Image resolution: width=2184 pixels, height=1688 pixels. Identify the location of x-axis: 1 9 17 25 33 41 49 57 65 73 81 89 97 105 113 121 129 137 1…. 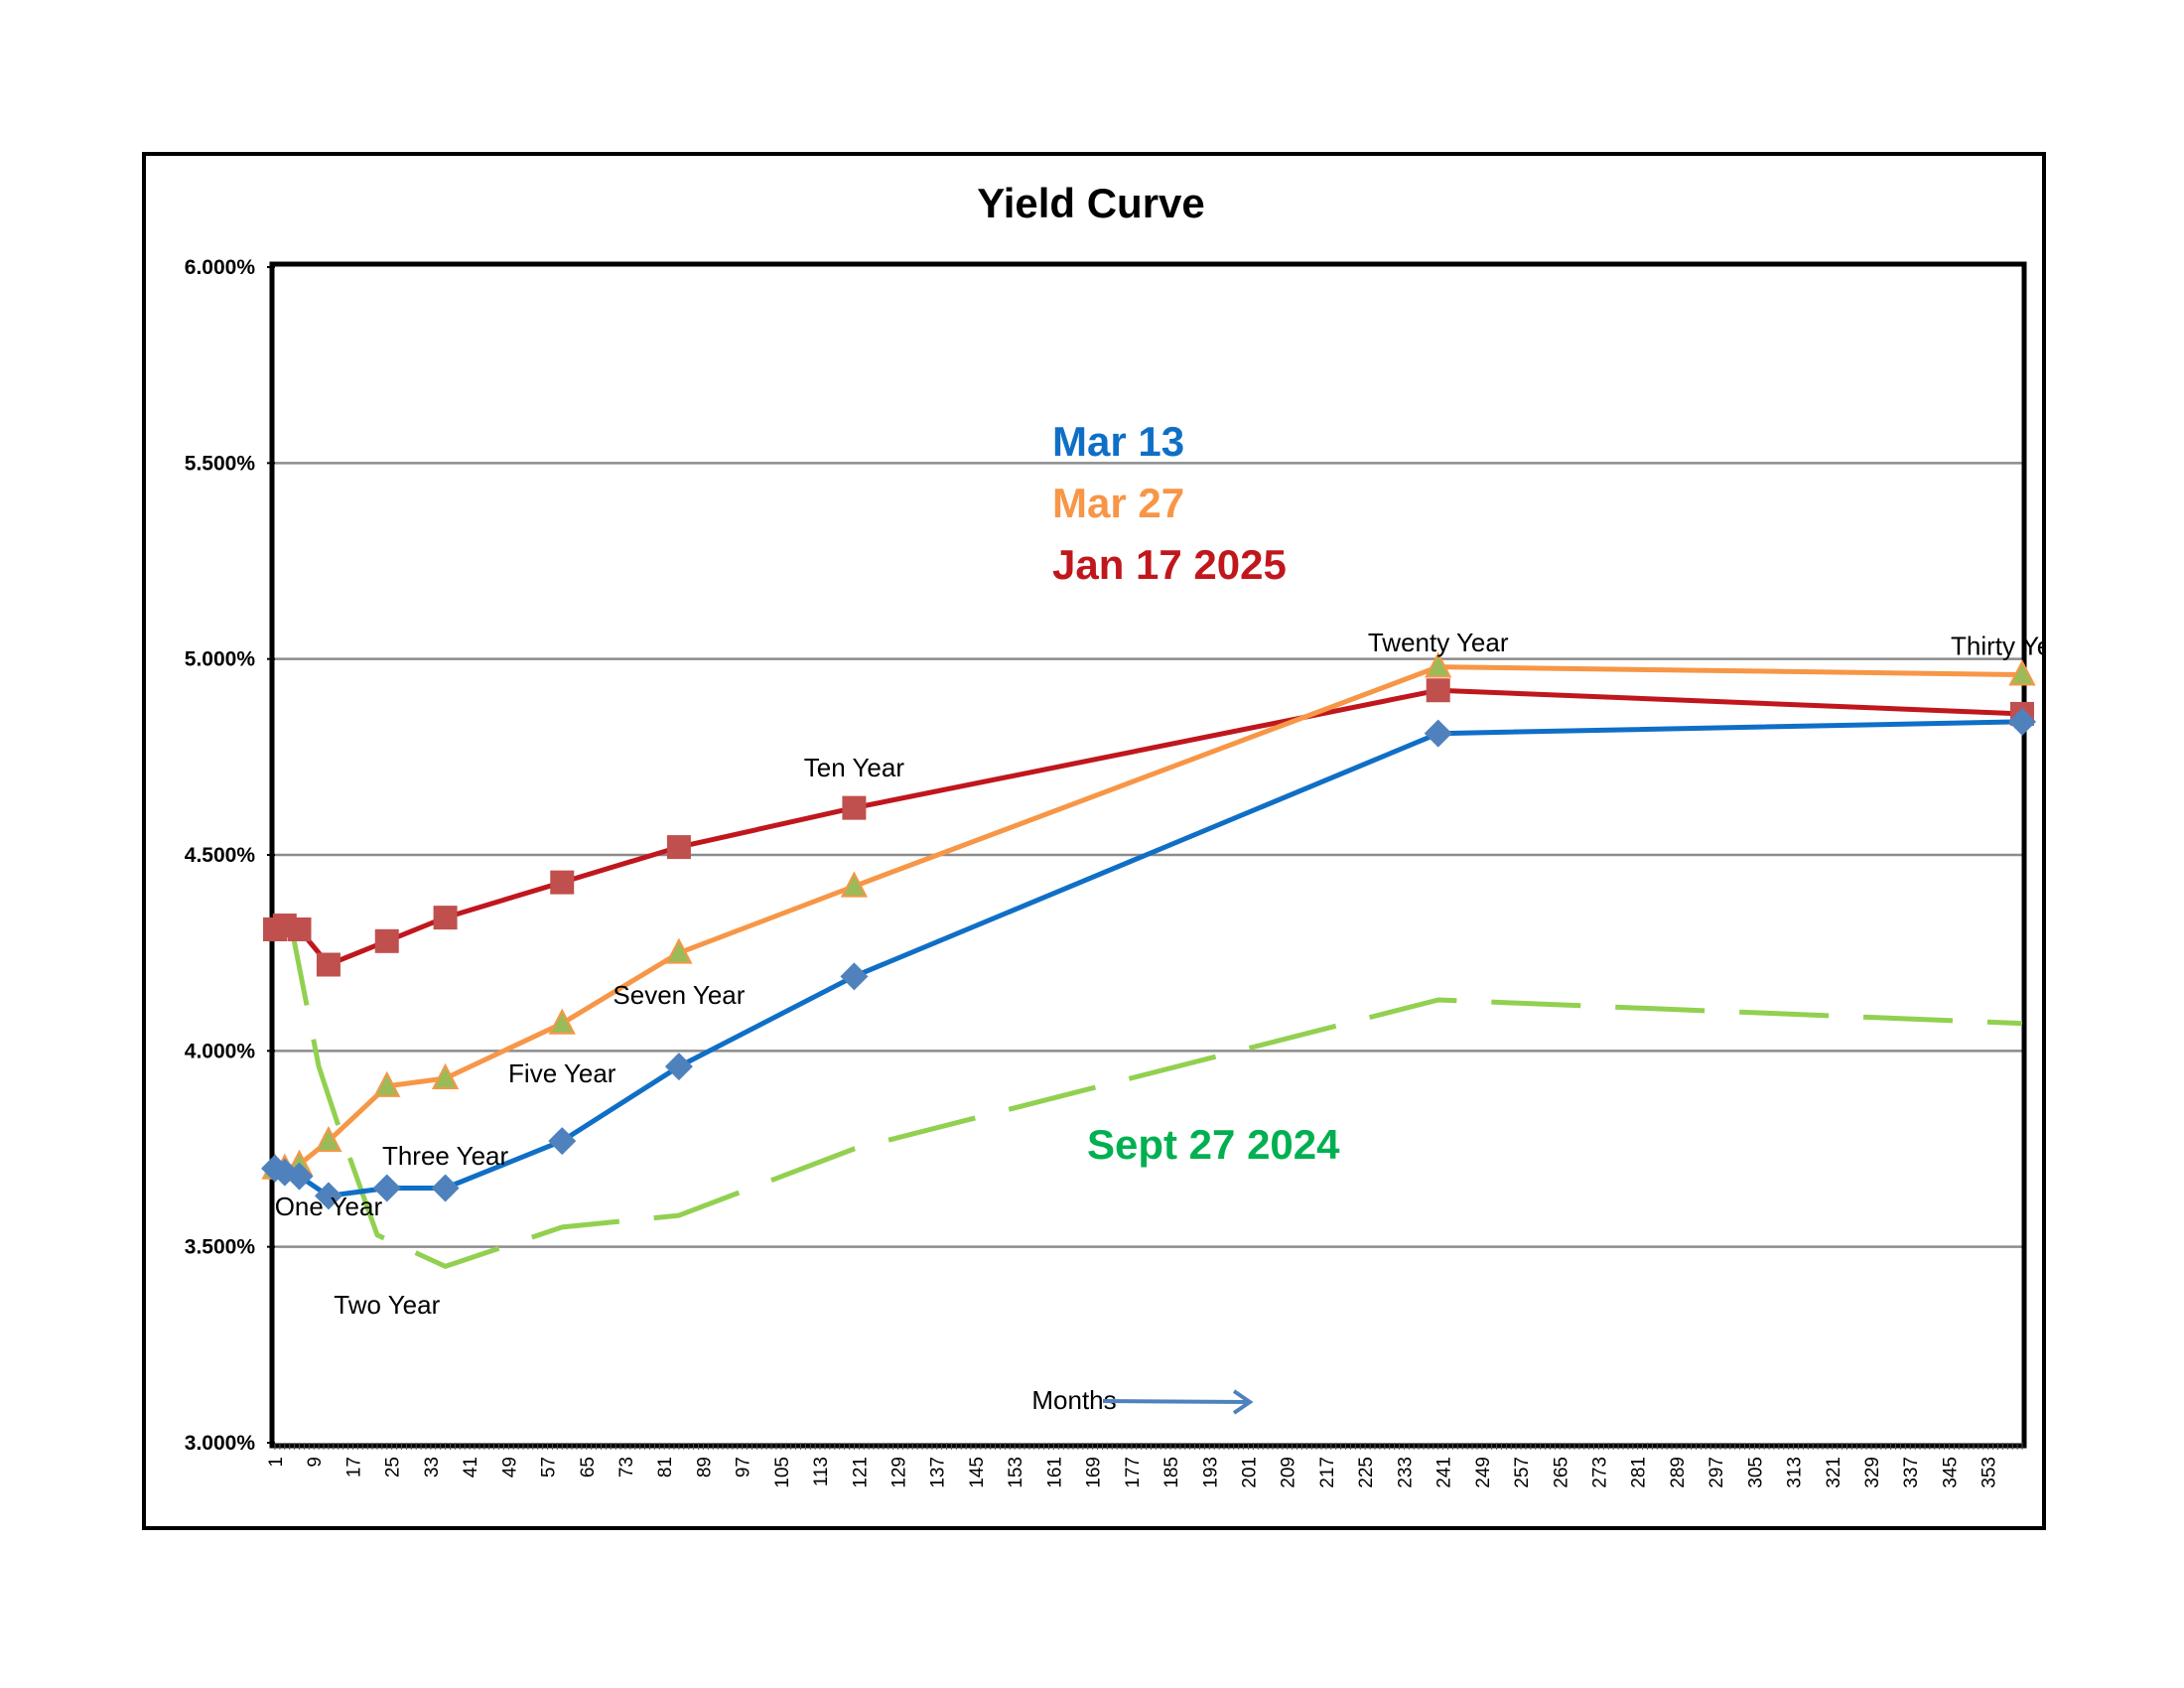
(1144, 1465).